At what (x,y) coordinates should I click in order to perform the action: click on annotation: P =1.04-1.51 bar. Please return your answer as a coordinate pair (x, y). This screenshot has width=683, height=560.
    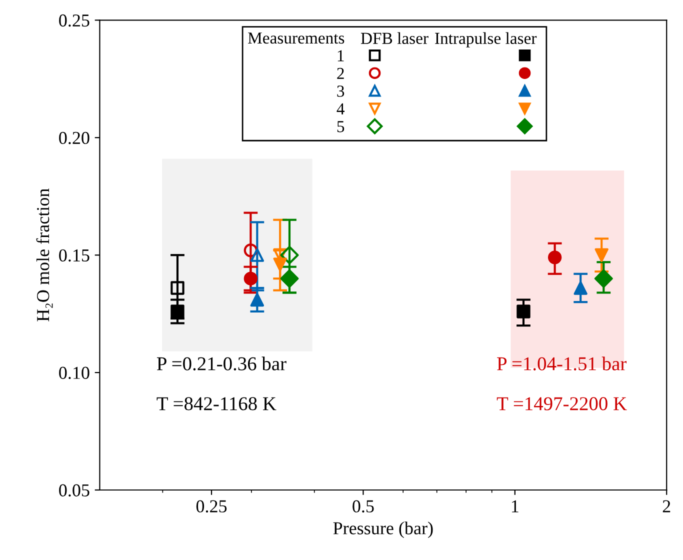
    Looking at the image, I should click on (561, 363).